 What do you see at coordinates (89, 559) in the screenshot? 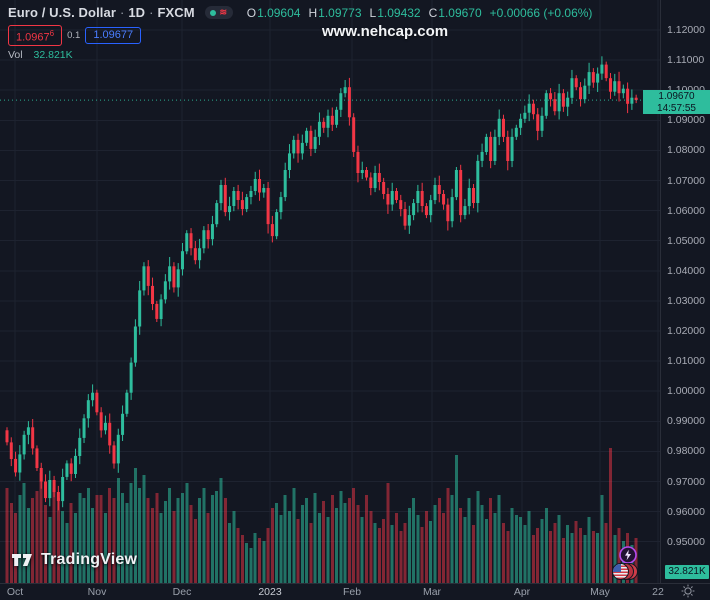
I see `tradingview-wordmark: TradingView` at bounding box center [89, 559].